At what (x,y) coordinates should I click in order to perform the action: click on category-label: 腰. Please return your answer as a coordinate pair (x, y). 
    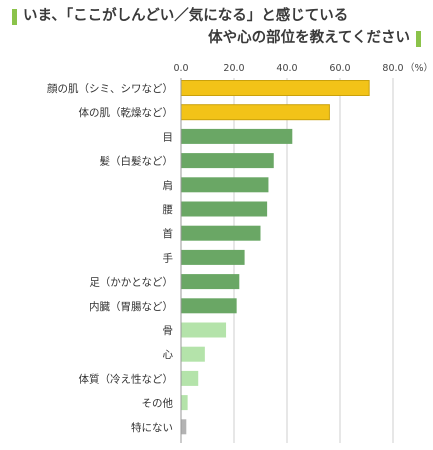
    Looking at the image, I should click on (168, 210).